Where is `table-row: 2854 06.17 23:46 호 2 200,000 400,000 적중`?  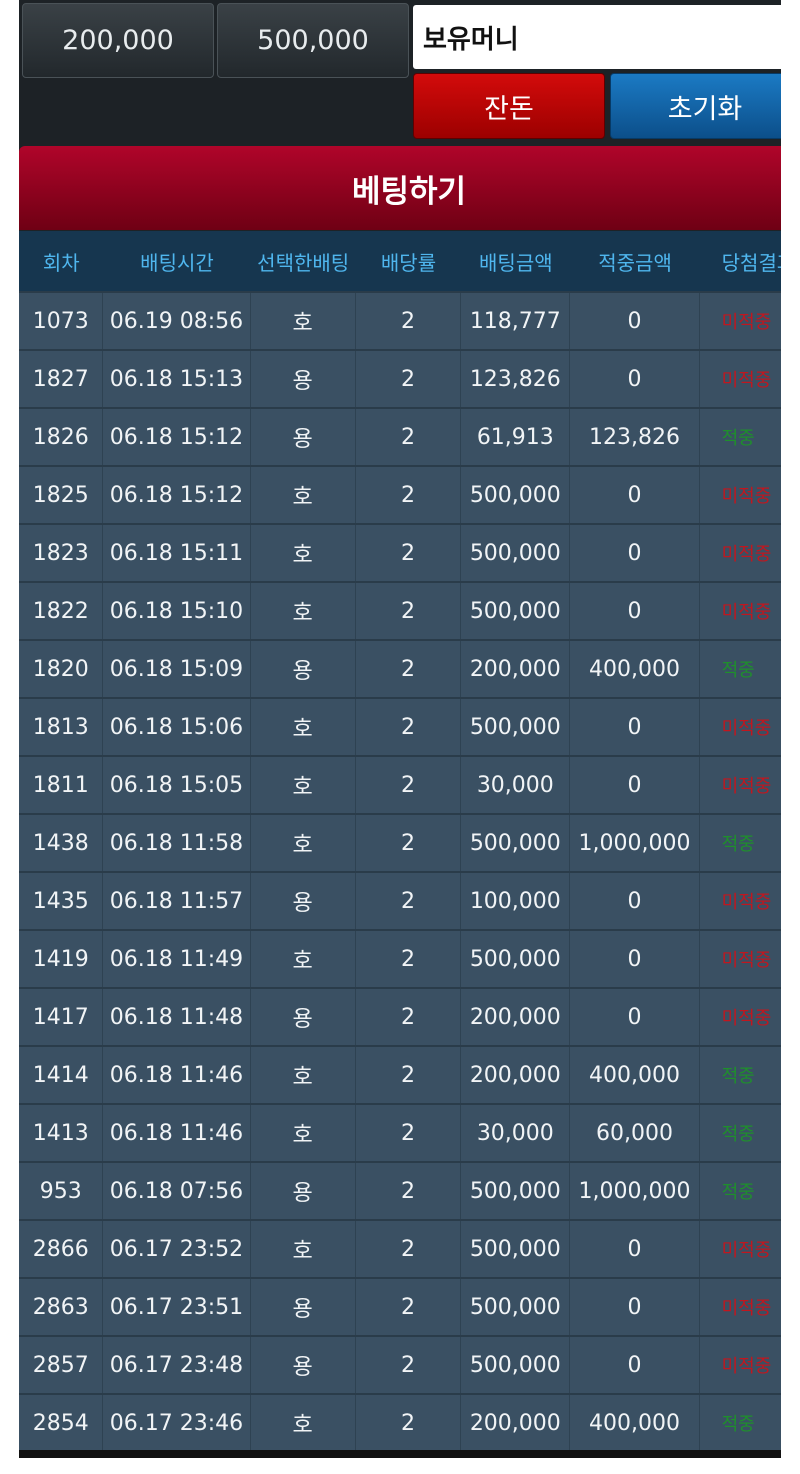 table-row: 2854 06.17 23:46 호 2 200,000 400,000 적중 is located at coordinates (400, 1421).